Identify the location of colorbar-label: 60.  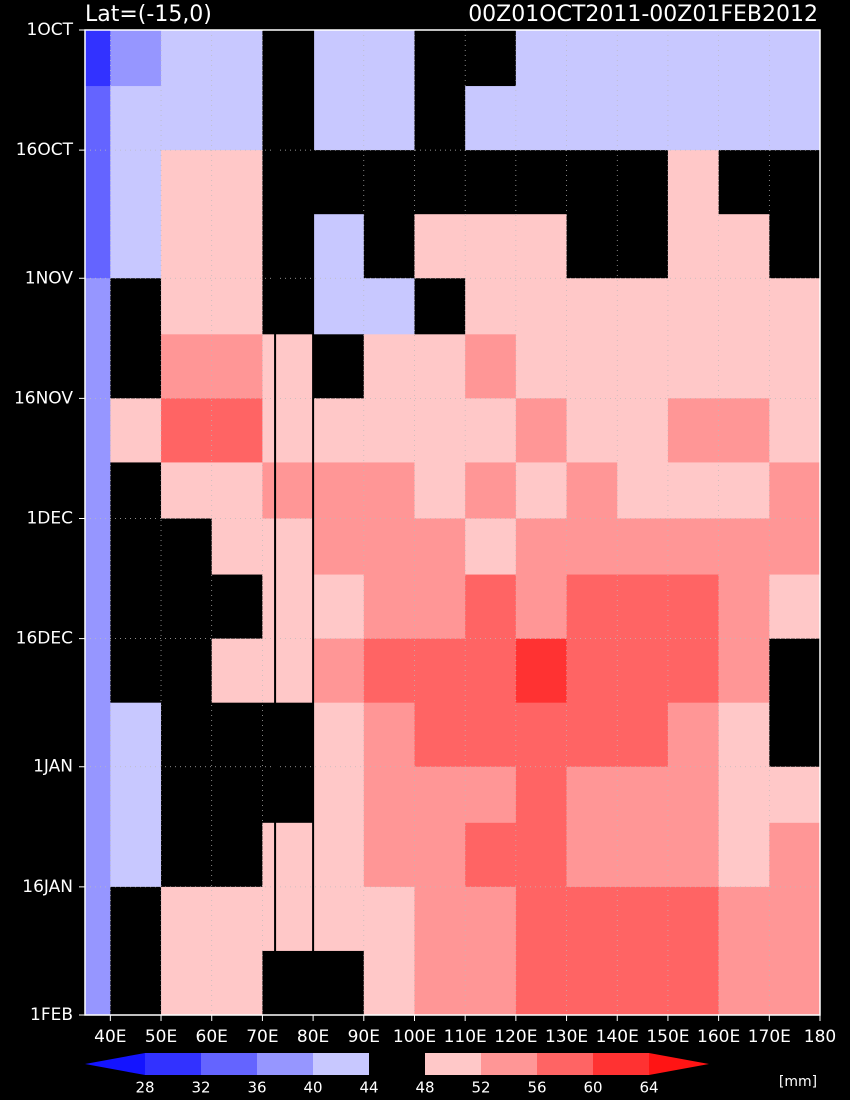
(592, 1088).